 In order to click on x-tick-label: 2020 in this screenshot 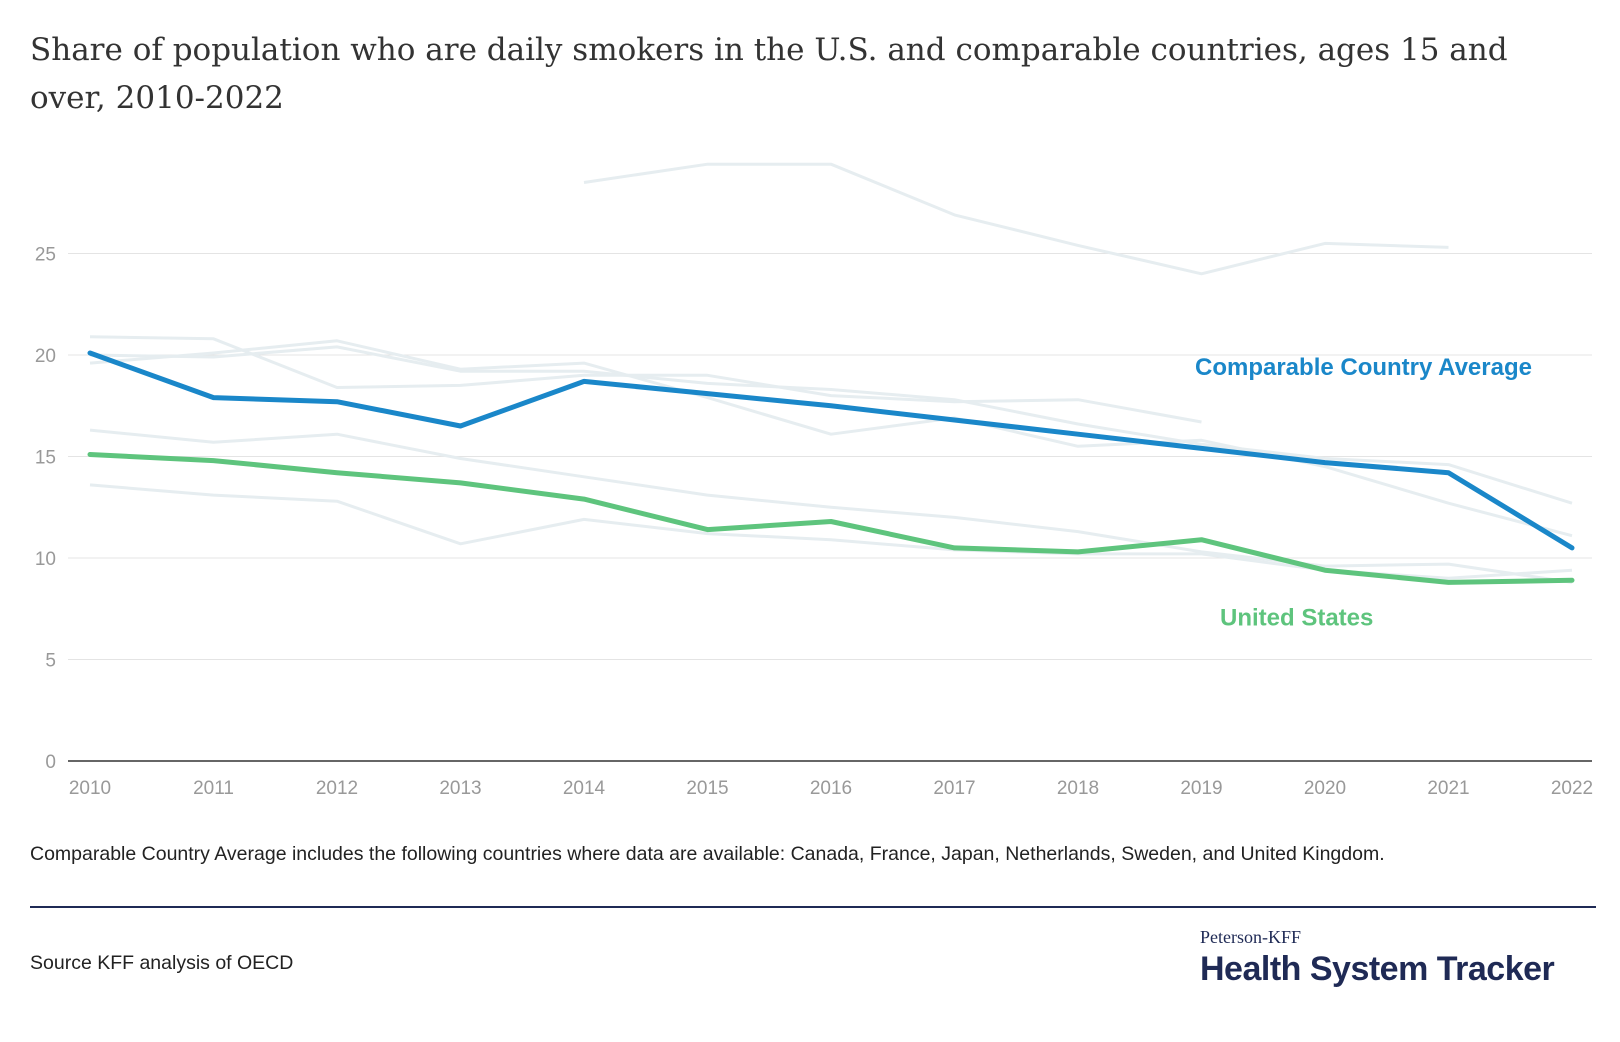, I will do `click(1325, 788)`.